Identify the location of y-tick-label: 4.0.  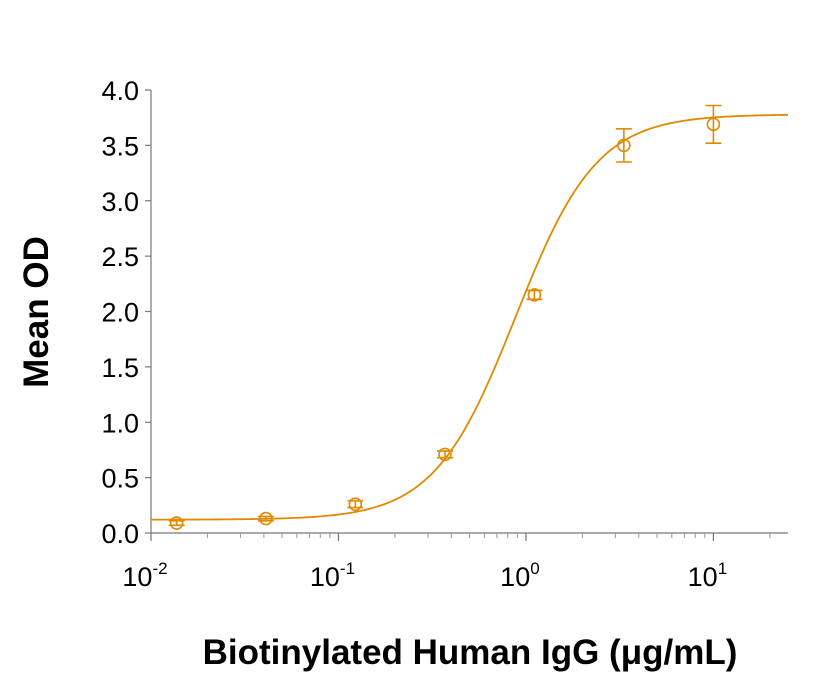
(120, 91).